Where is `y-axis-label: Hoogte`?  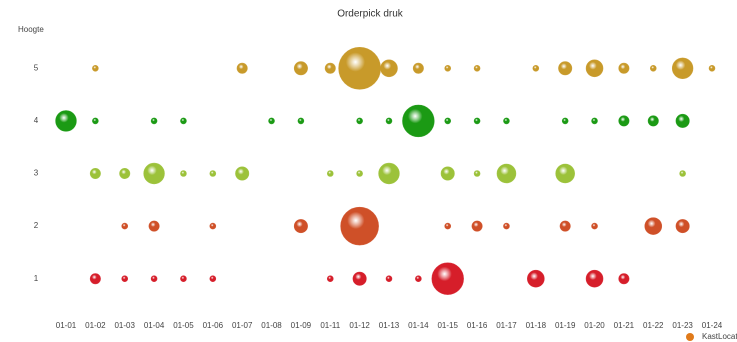 y-axis-label: Hoogte is located at coordinates (31, 29).